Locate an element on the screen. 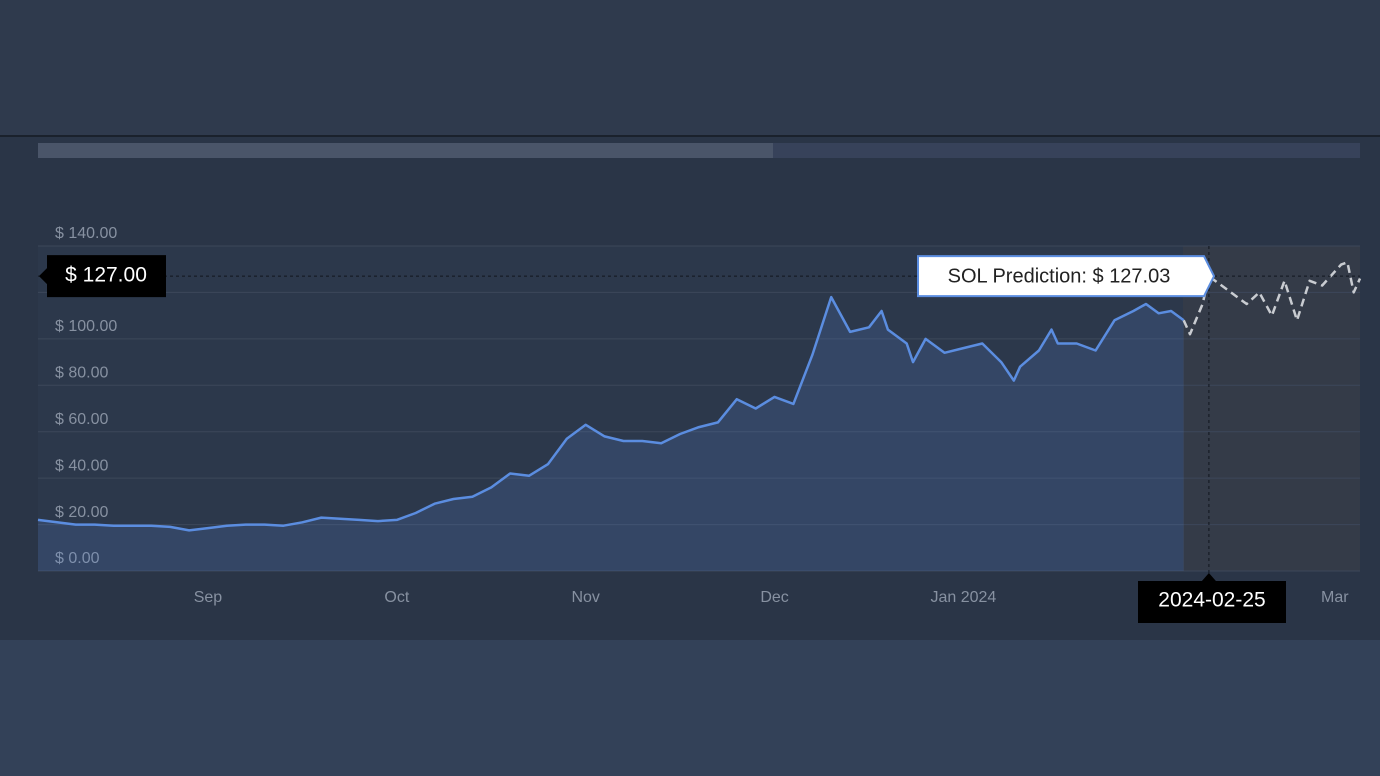 This screenshot has height=776, width=1380. x-tick-label: Dec is located at coordinates (774, 597).